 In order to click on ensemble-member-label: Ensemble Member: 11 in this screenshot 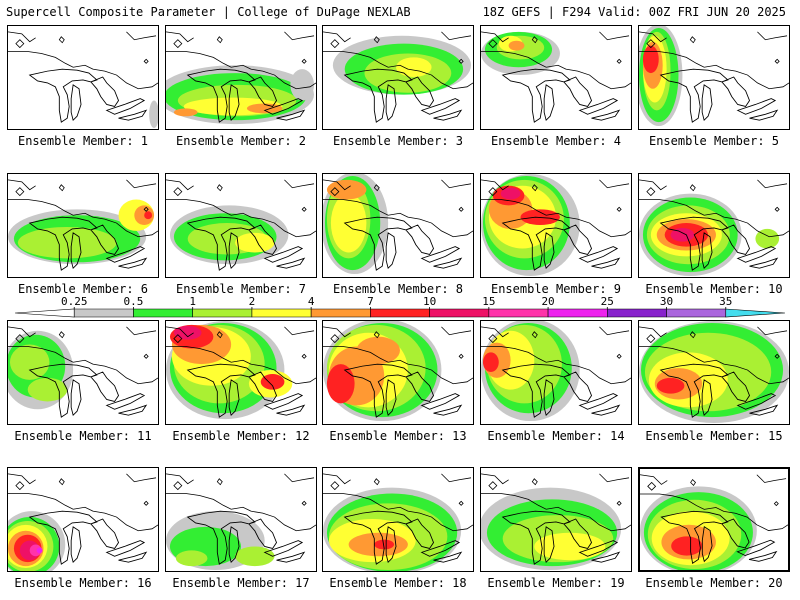, I will do `click(83, 436)`.